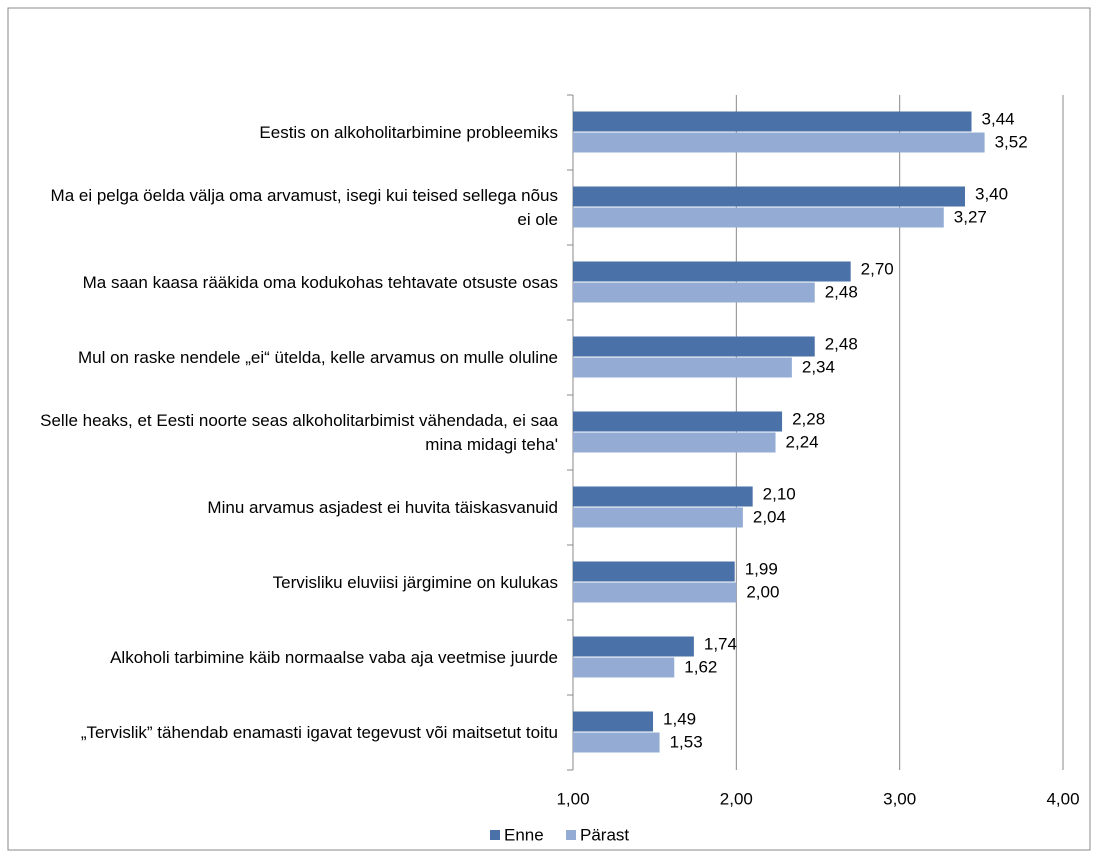 The height and width of the screenshot is (858, 1098). I want to click on value-label: 1,62, so click(700, 666).